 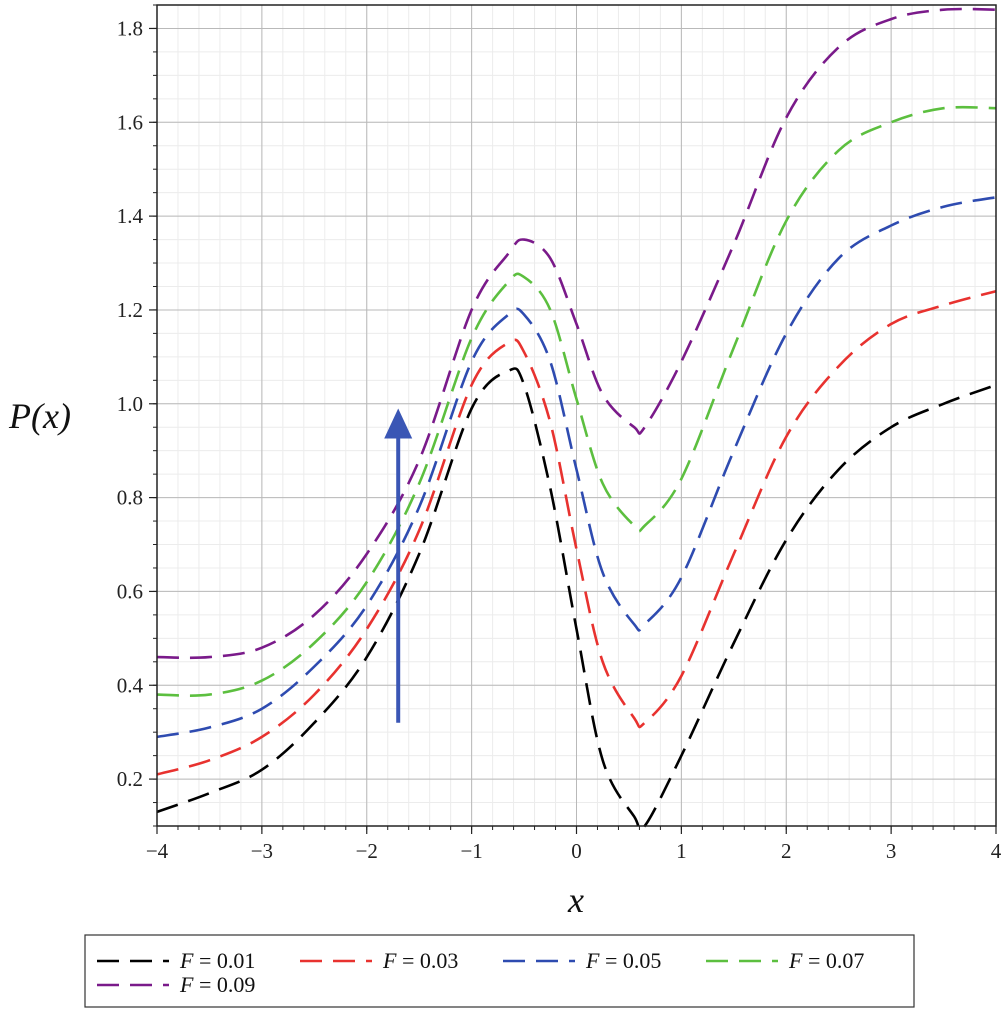 What do you see at coordinates (891, 851) in the screenshot?
I see `x-tick-label: 3` at bounding box center [891, 851].